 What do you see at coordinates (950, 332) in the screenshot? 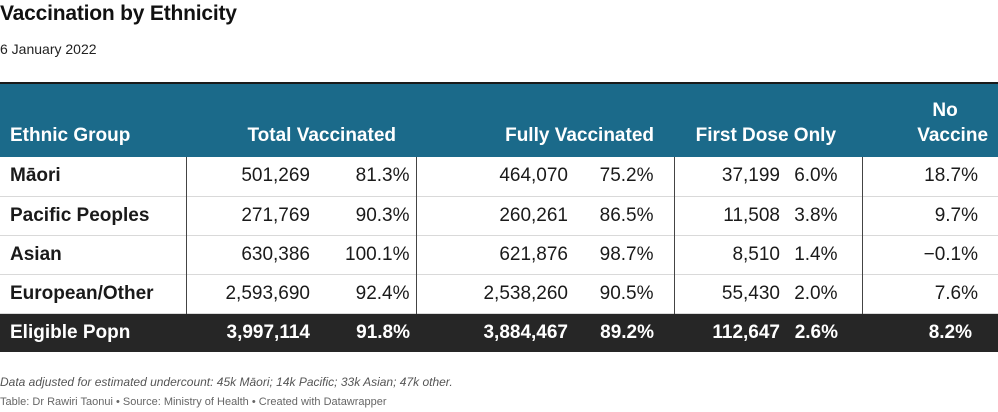
I see `cell-no-vaccine: 8.2%` at bounding box center [950, 332].